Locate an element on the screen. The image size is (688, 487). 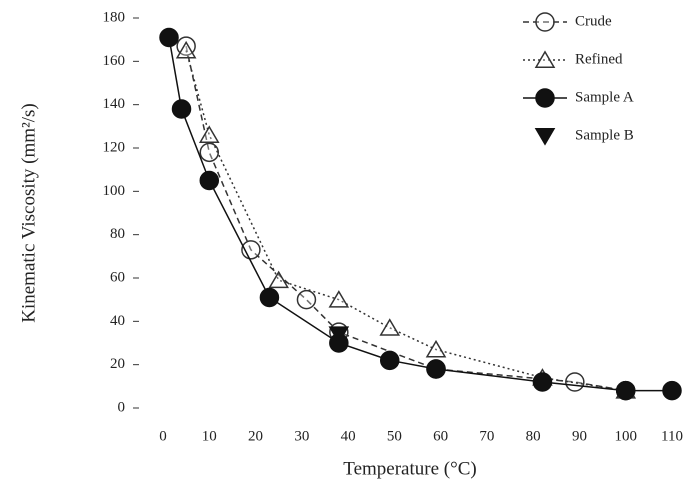
y-tick-label: 40 is located at coordinates (117, 321).